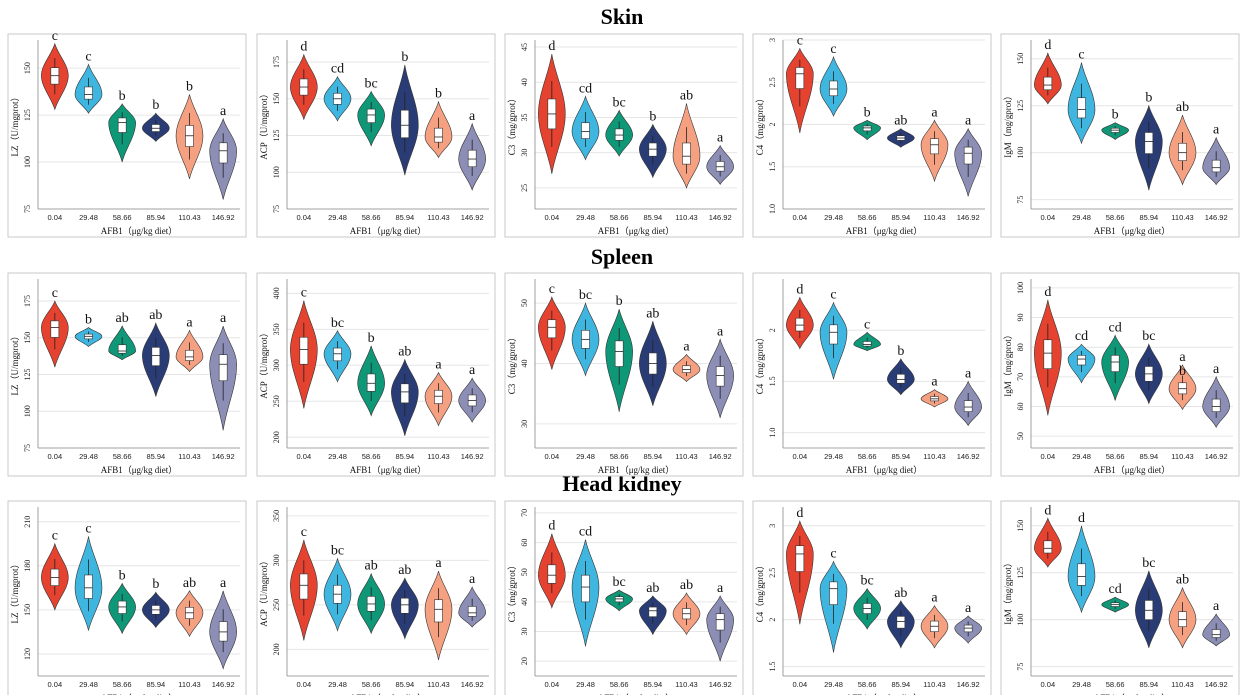 The image size is (1244, 695). I want to click on head-kidney-c3-ytick-label: 50, so click(524, 572).